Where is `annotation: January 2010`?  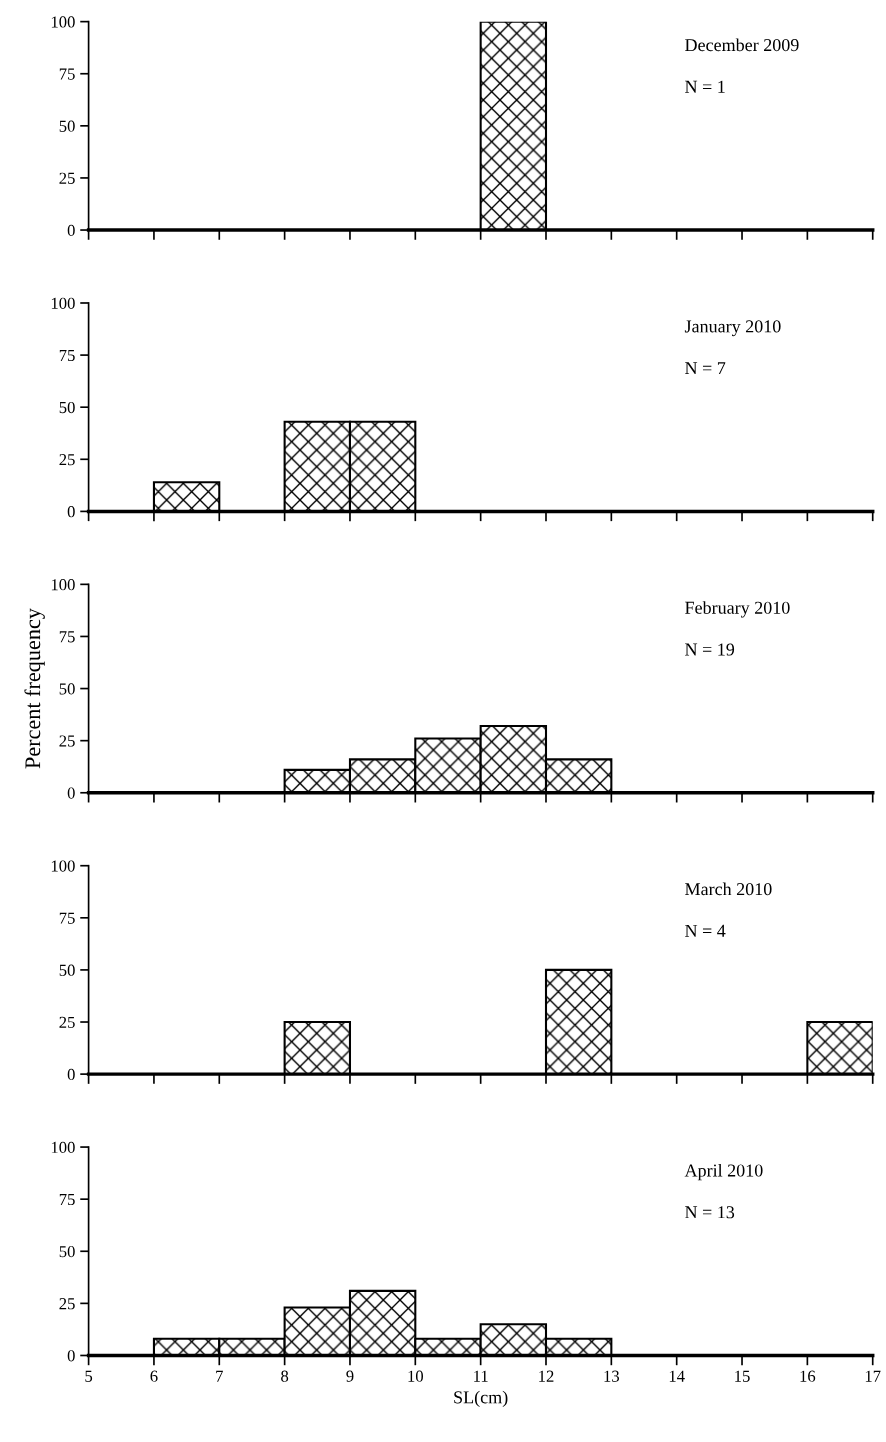
annotation: January 2010 is located at coordinates (732, 328).